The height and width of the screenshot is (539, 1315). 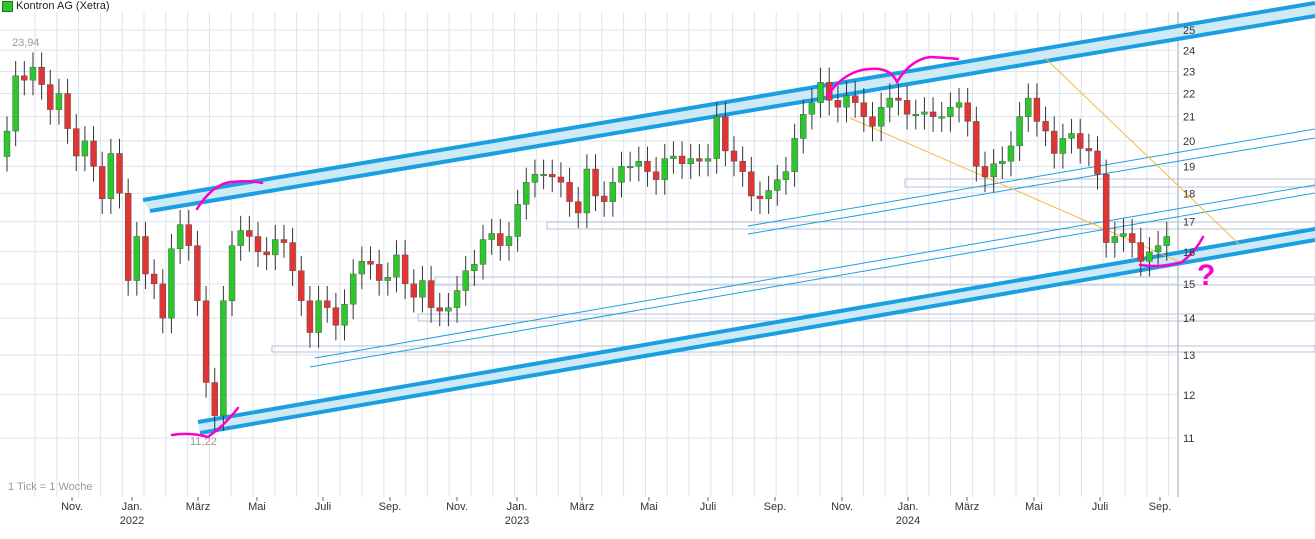 What do you see at coordinates (229, 195) in the screenshot?
I see `hand-stroke-mid` at bounding box center [229, 195].